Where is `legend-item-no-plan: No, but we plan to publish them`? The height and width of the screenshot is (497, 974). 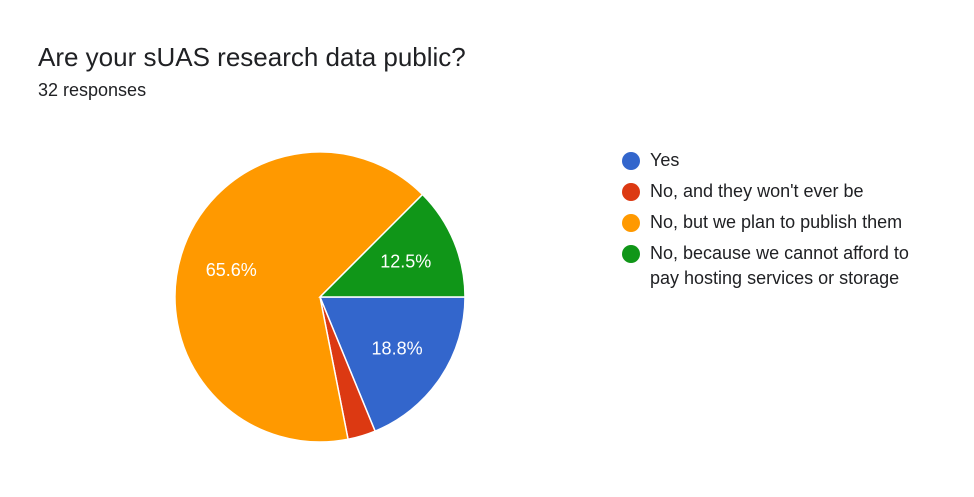
legend-item-no-plan: No, but we plan to publish them is located at coordinates (782, 222).